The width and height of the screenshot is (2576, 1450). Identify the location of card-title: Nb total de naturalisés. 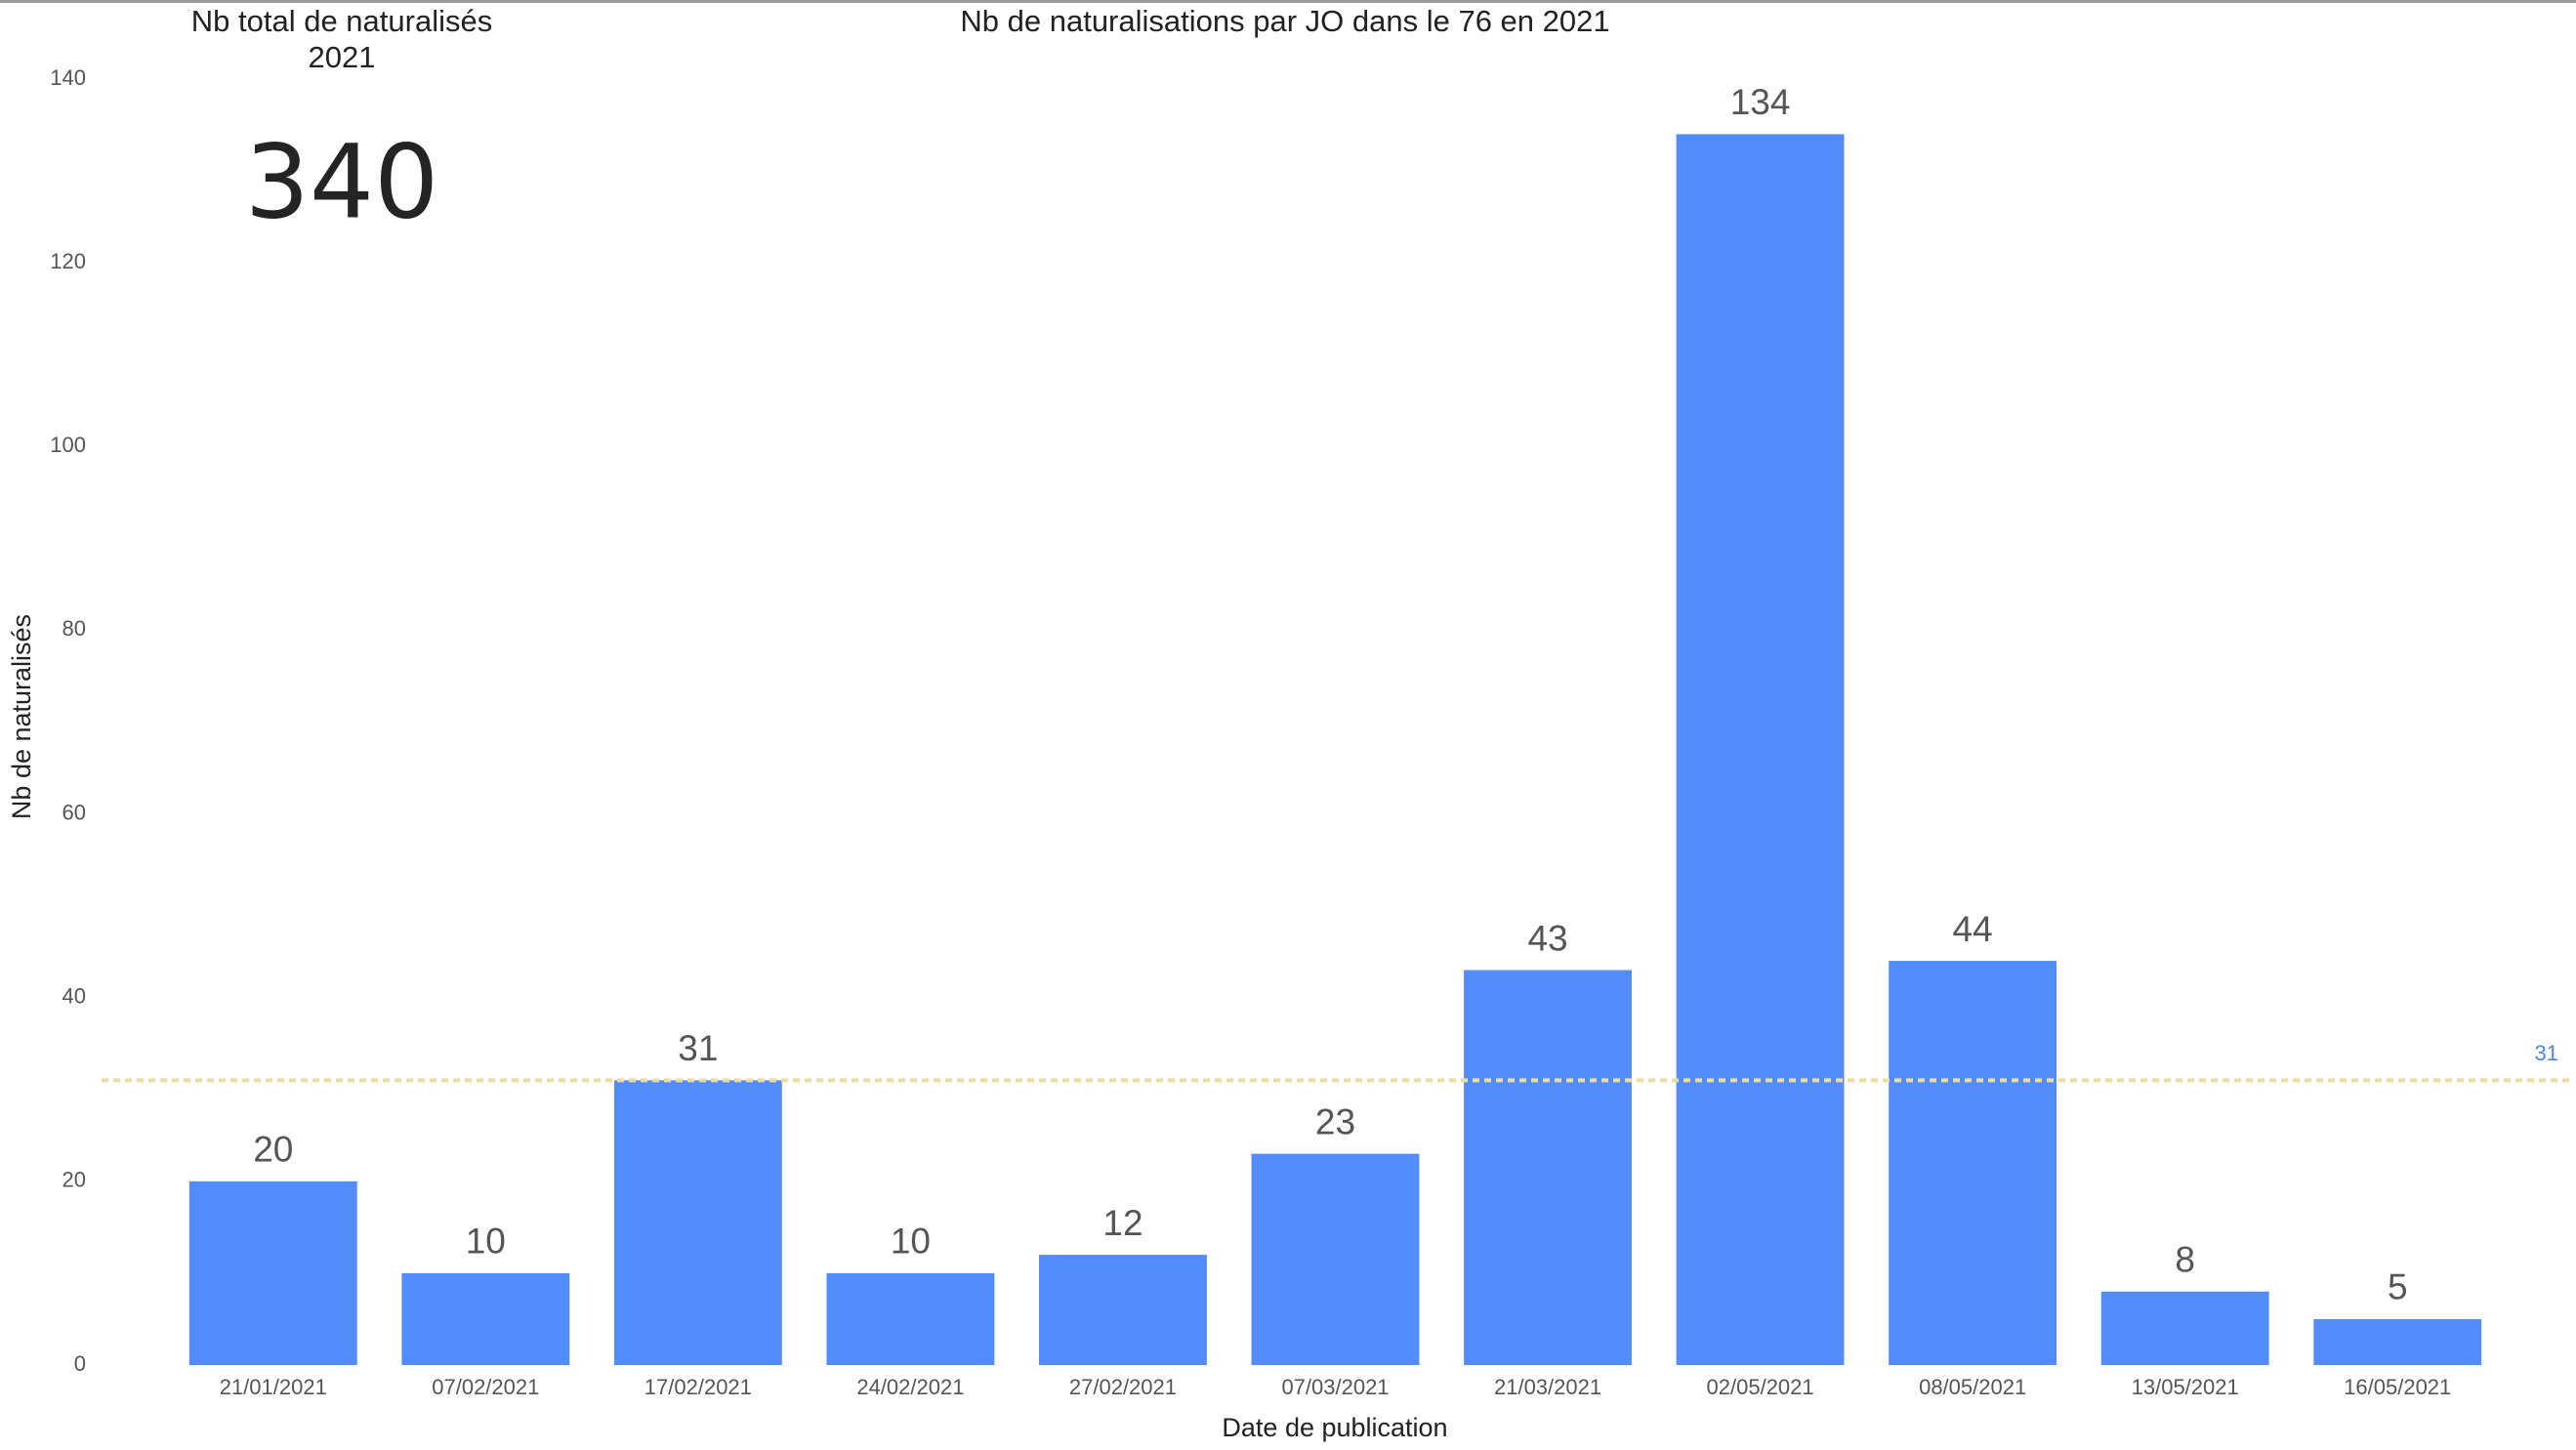
(342, 21).